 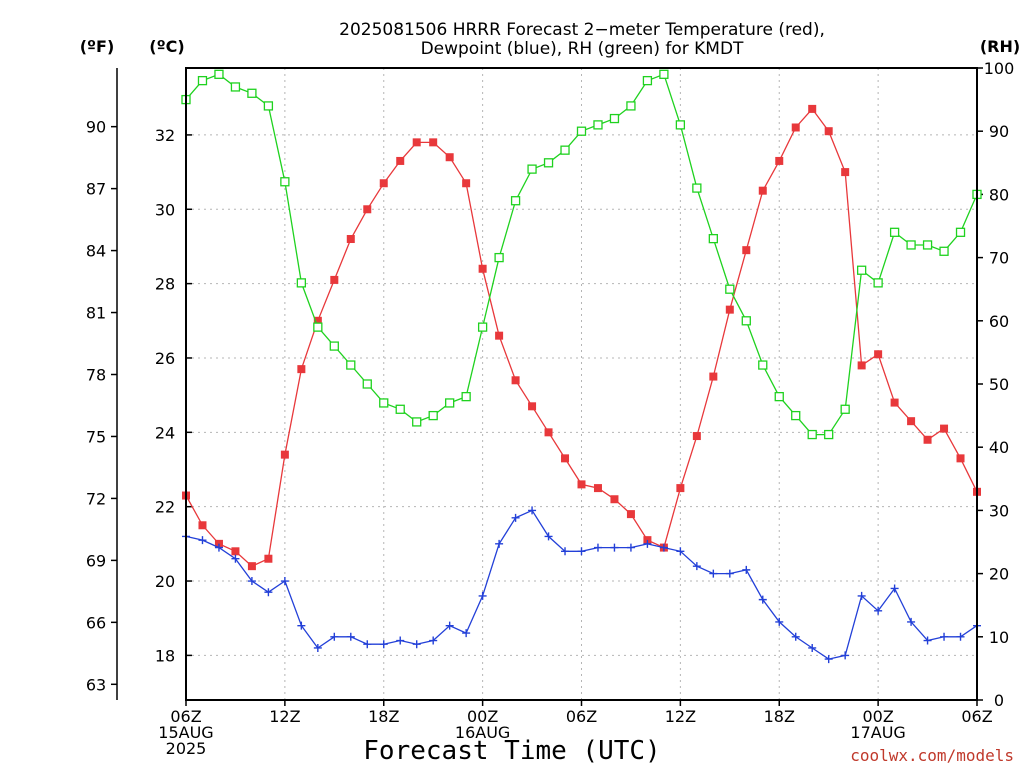 What do you see at coordinates (165, 655) in the screenshot?
I see `celsius-tick-label: 18` at bounding box center [165, 655].